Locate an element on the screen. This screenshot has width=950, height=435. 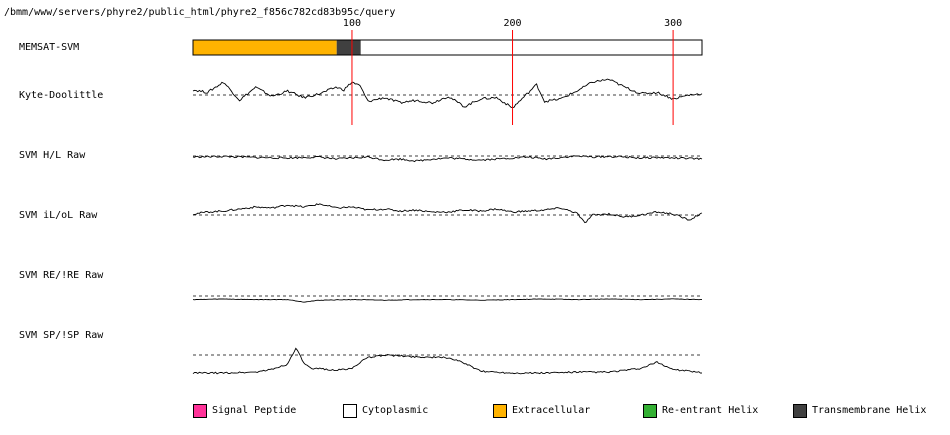
track-label-2: SVM H/L Raw is located at coordinates (52, 155).